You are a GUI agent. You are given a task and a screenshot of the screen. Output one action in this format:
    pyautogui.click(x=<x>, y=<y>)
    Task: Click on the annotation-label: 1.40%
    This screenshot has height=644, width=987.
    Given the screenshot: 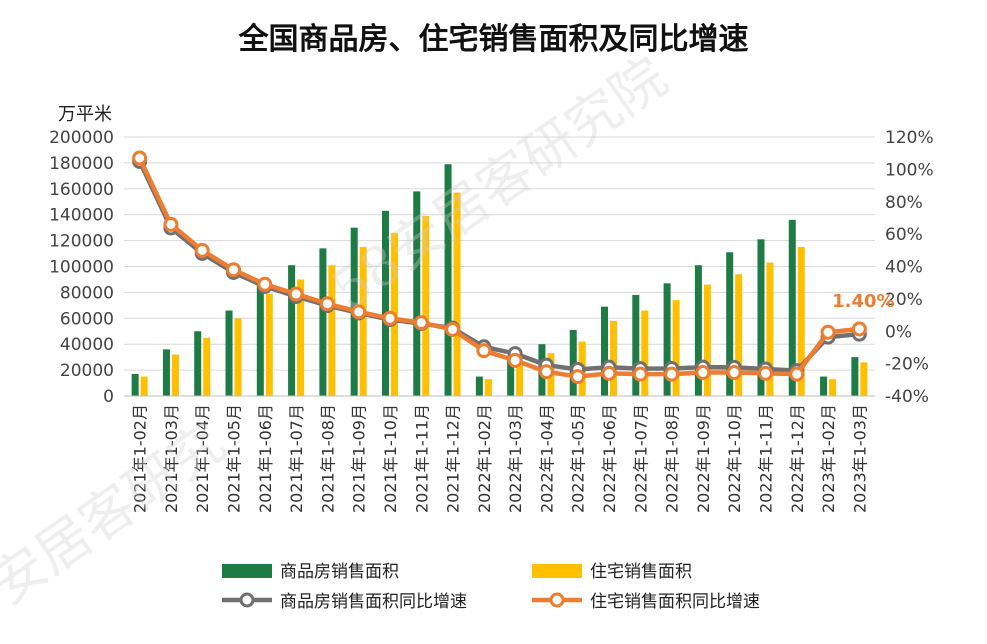 What is the action you would take?
    pyautogui.click(x=863, y=301)
    